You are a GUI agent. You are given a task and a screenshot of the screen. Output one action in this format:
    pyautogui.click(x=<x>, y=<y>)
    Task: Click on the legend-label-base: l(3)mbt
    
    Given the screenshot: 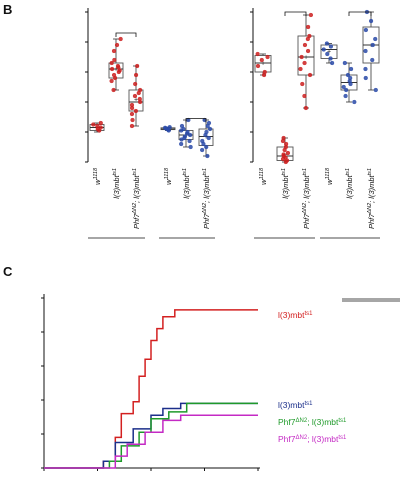 What is the action you would take?
    pyautogui.click(x=291, y=405)
    